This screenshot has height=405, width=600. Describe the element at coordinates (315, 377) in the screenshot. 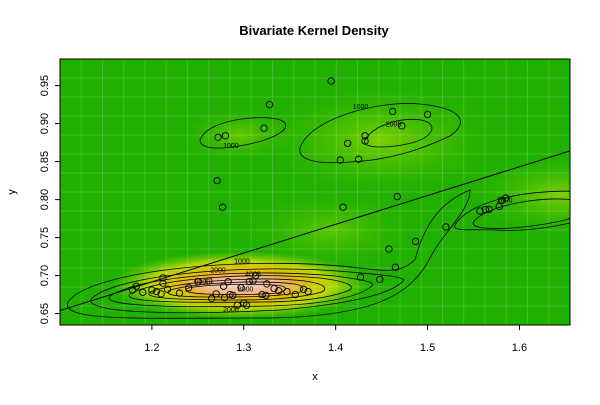

I see `x-axis-label: x` at that location.